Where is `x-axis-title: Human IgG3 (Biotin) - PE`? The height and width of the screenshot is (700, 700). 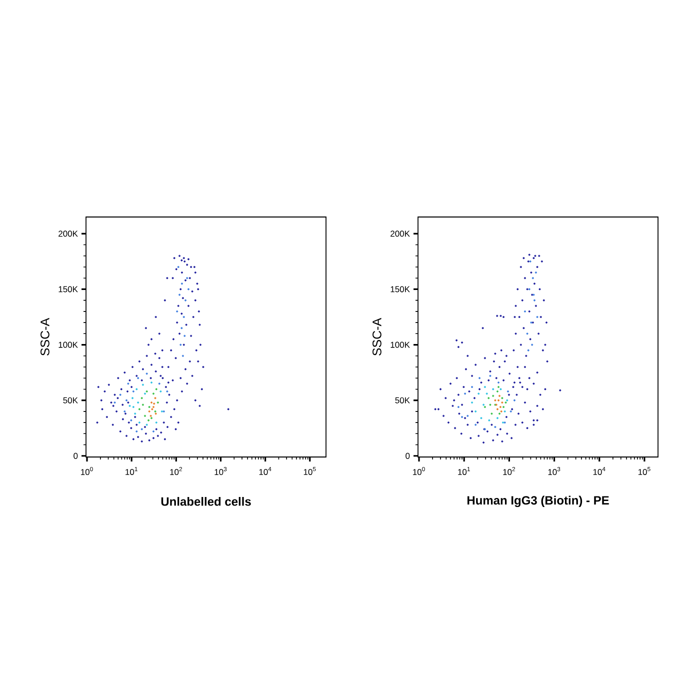
x-axis-title: Human IgG3 (Biotin) - PE is located at coordinates (538, 502).